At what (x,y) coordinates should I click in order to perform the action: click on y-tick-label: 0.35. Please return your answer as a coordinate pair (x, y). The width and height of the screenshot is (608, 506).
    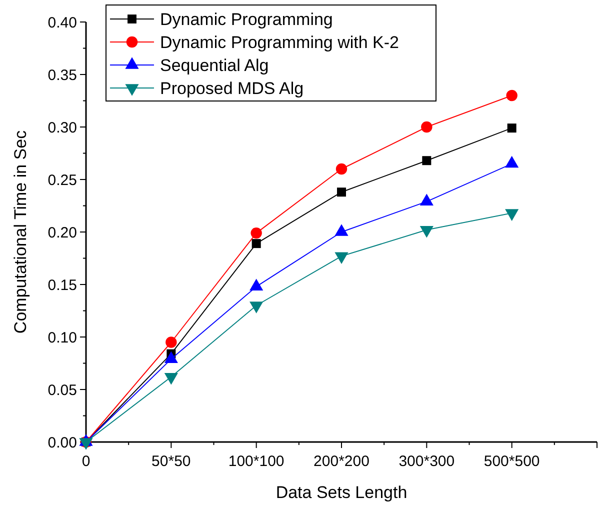
    Looking at the image, I should click on (62, 75).